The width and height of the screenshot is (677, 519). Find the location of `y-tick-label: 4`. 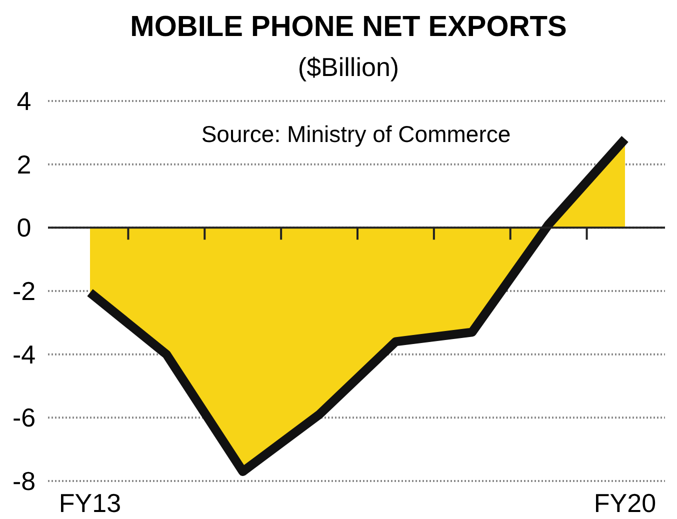

y-tick-label: 4 is located at coordinates (24, 101).